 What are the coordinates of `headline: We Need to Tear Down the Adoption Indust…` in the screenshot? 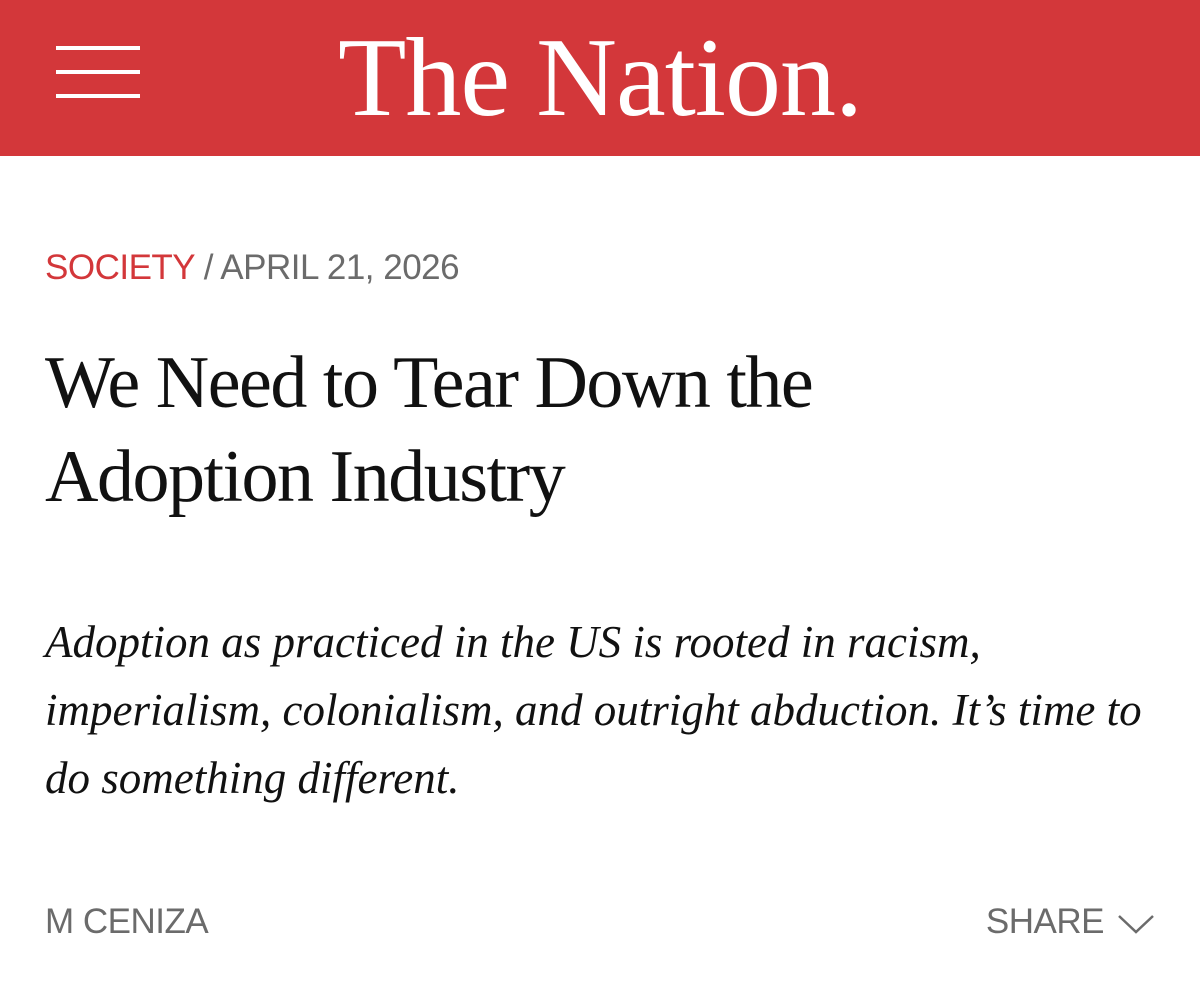 It's located at (429, 430).